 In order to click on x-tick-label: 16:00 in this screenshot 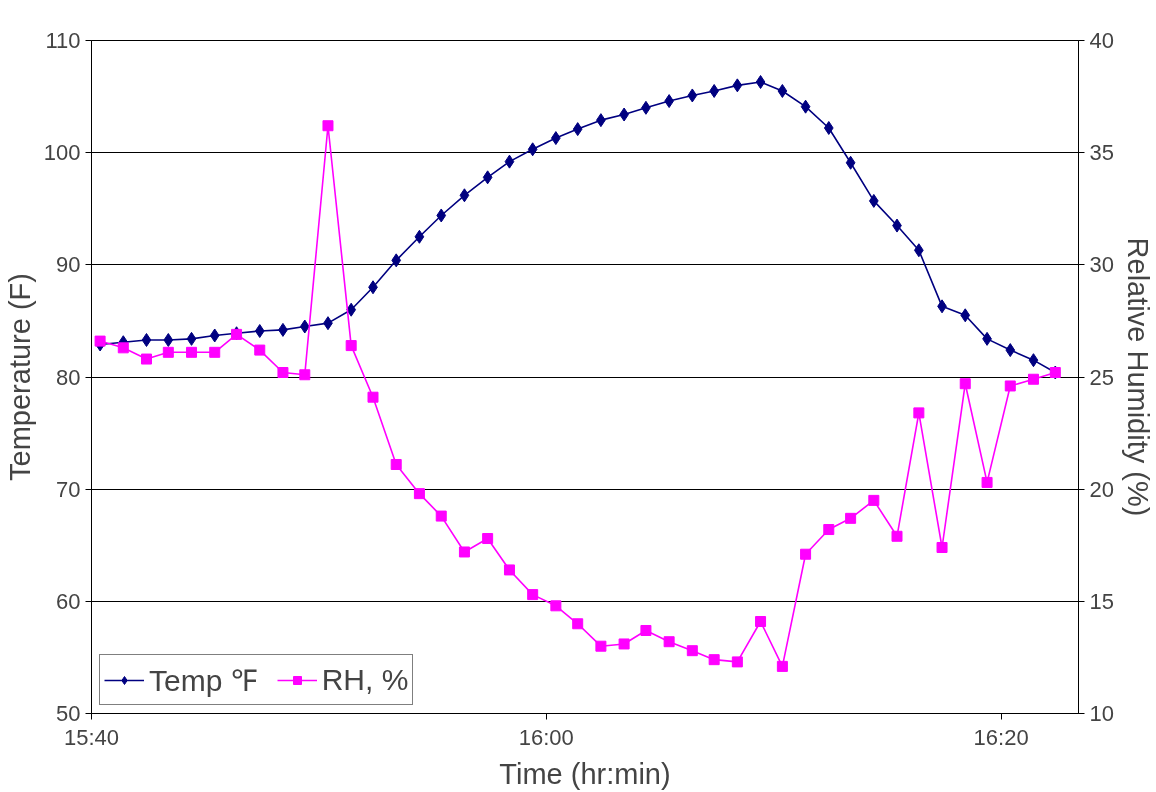, I will do `click(546, 737)`.